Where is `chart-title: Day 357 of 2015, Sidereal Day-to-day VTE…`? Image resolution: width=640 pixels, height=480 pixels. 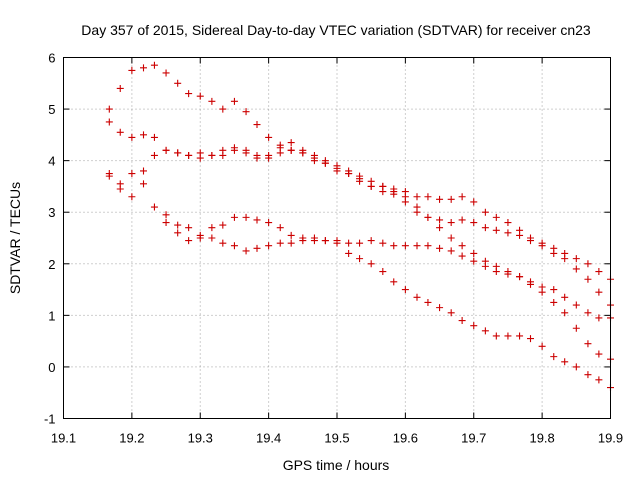
chart-title: Day 357 of 2015, Sidereal Day-to-day VTE… is located at coordinates (336, 30).